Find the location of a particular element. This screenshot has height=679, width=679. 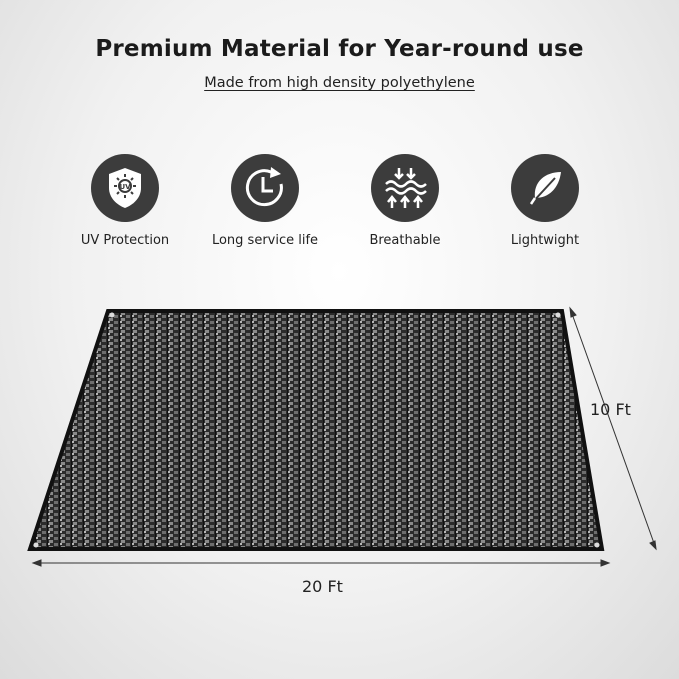

feature-long-service-life: Long service life is located at coordinates (265, 201).